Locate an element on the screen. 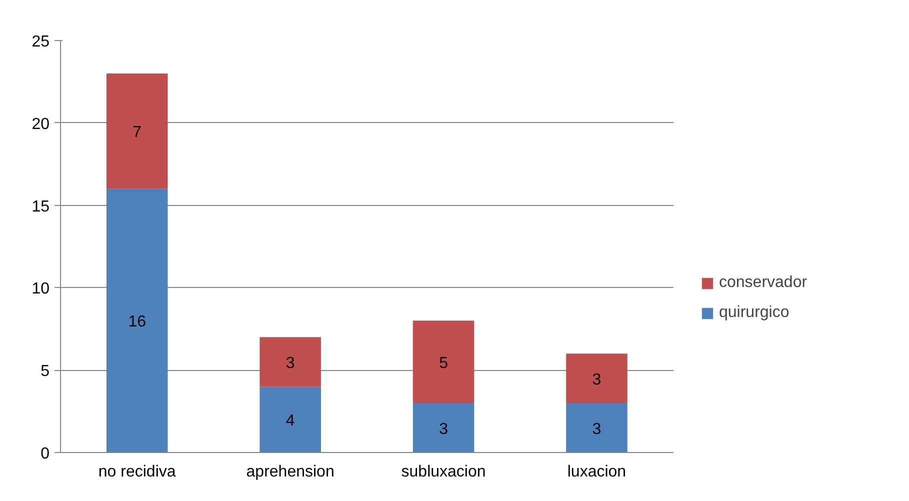 This screenshot has width=909, height=501. x-tick-label: luxacion is located at coordinates (596, 472).